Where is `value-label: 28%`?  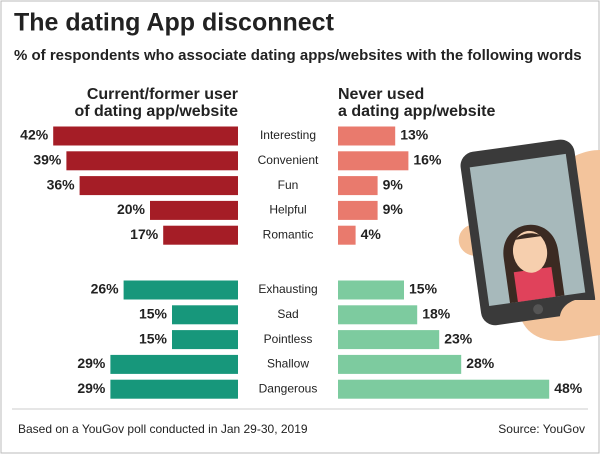
value-label: 28% is located at coordinates (480, 363).